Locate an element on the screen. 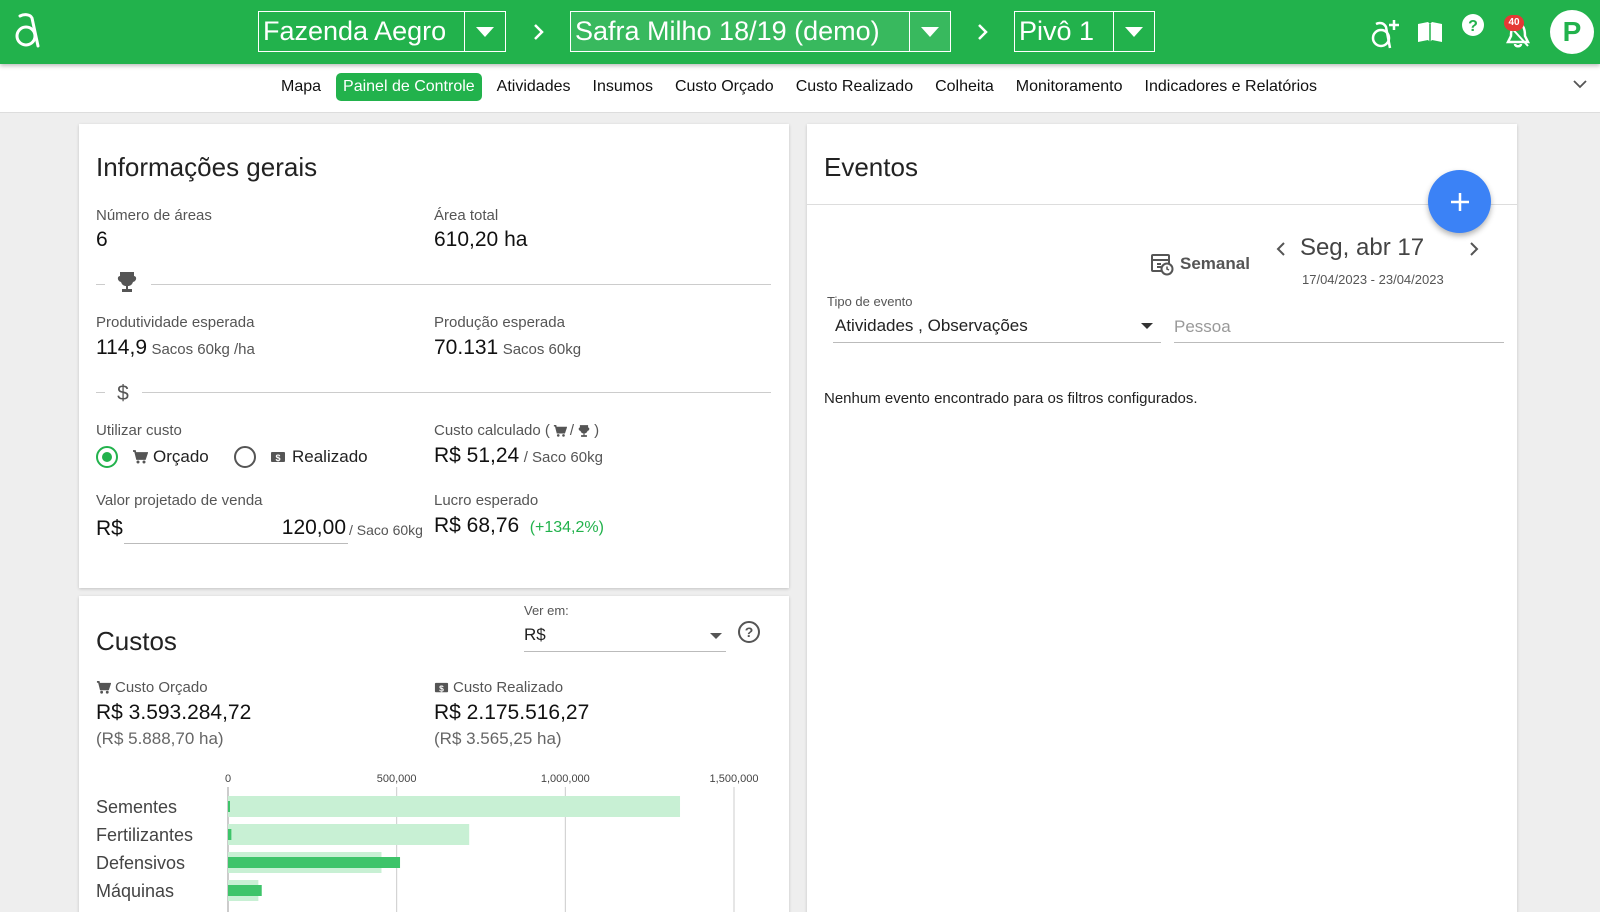  expected-productivity-value: 114,9 is located at coordinates (121, 347).